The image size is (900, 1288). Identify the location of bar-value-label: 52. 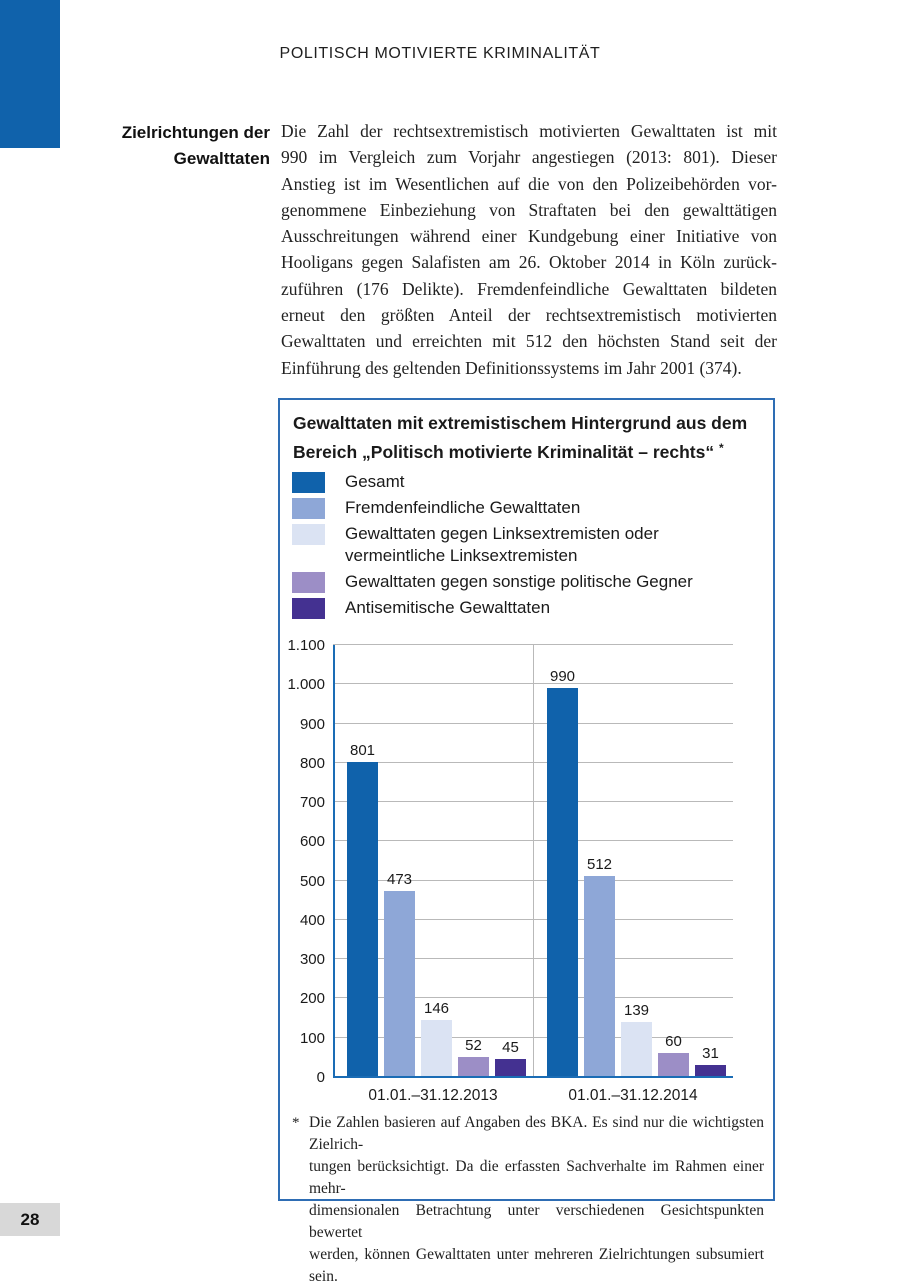
(473, 1045).